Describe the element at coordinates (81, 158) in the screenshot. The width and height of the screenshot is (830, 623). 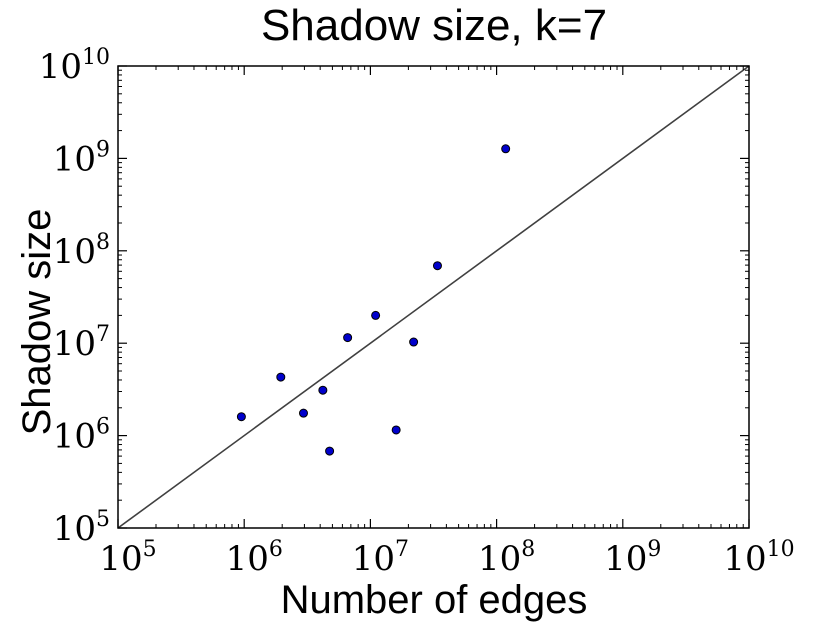
I see `y-tick-label: 109` at that location.